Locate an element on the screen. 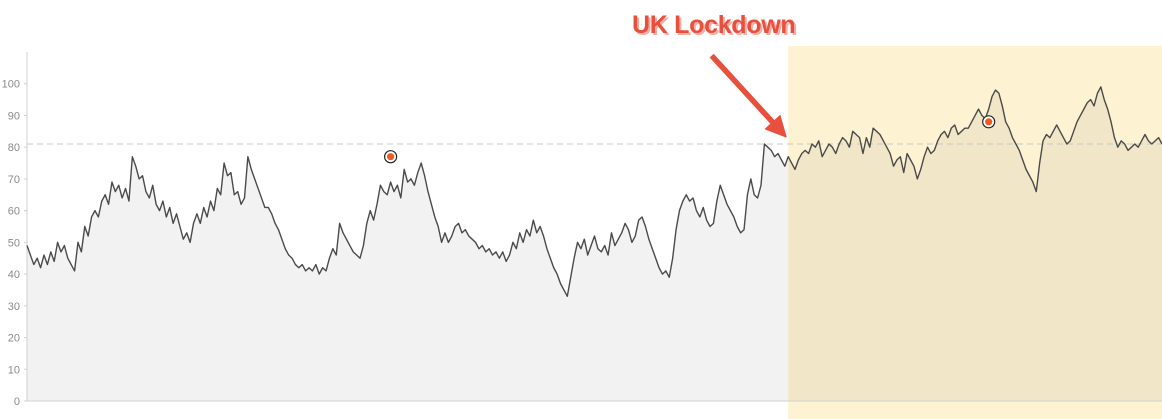 This screenshot has height=419, width=1162. y-tick-label: 40 is located at coordinates (14, 275).